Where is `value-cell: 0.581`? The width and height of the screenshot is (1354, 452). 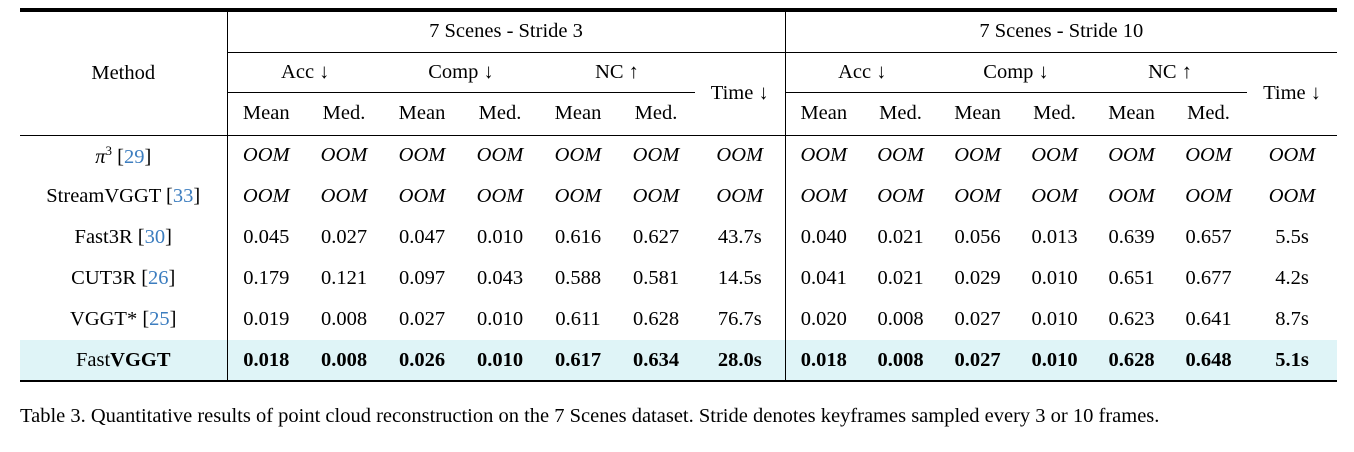 value-cell: 0.581 is located at coordinates (656, 278).